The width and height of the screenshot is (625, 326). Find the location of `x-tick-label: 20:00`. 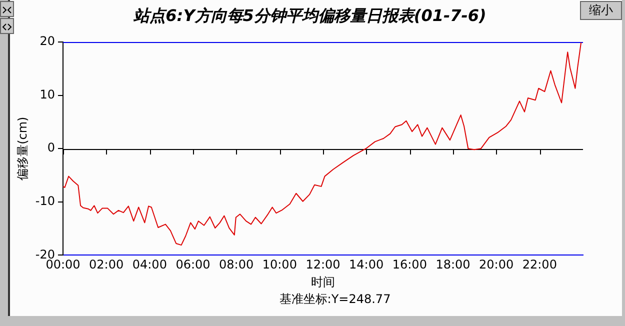

x-tick-label: 20:00 is located at coordinates (496, 265).